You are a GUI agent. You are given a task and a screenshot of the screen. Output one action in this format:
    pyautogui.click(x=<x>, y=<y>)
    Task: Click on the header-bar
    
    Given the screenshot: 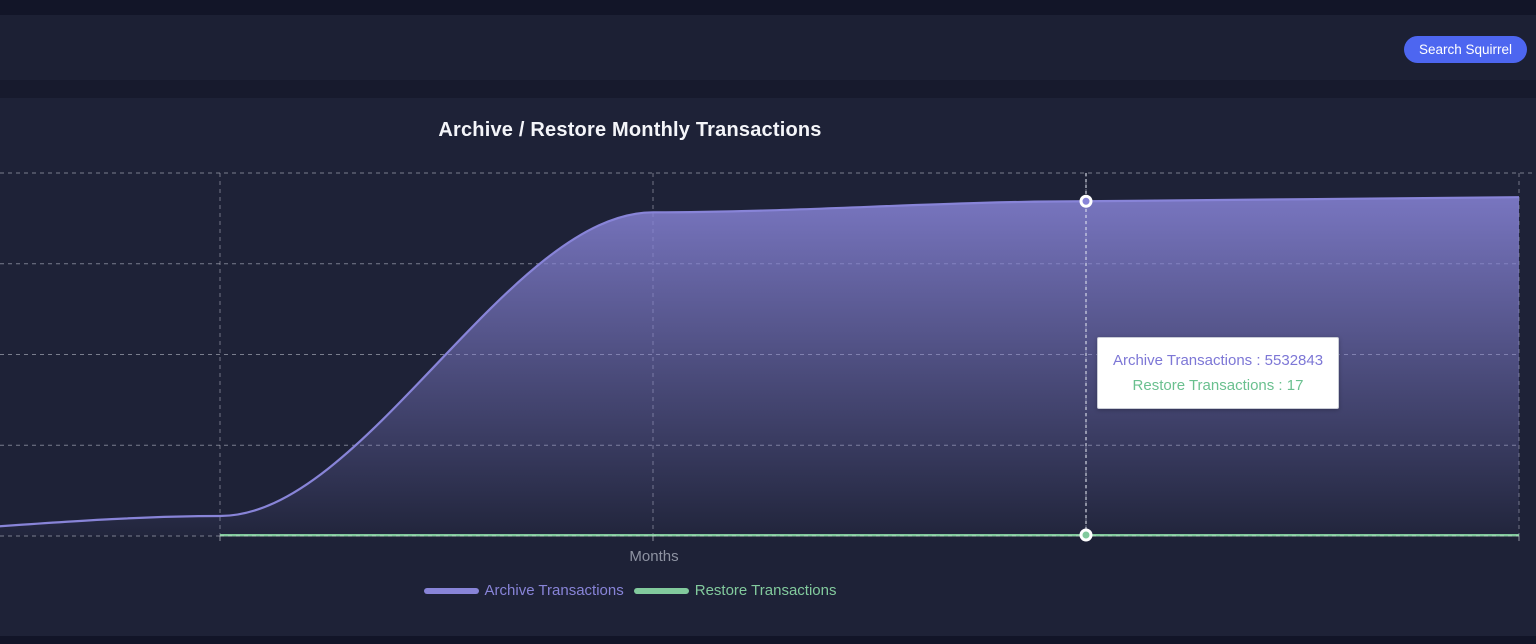 What is the action you would take?
    pyautogui.click(x=768, y=47)
    